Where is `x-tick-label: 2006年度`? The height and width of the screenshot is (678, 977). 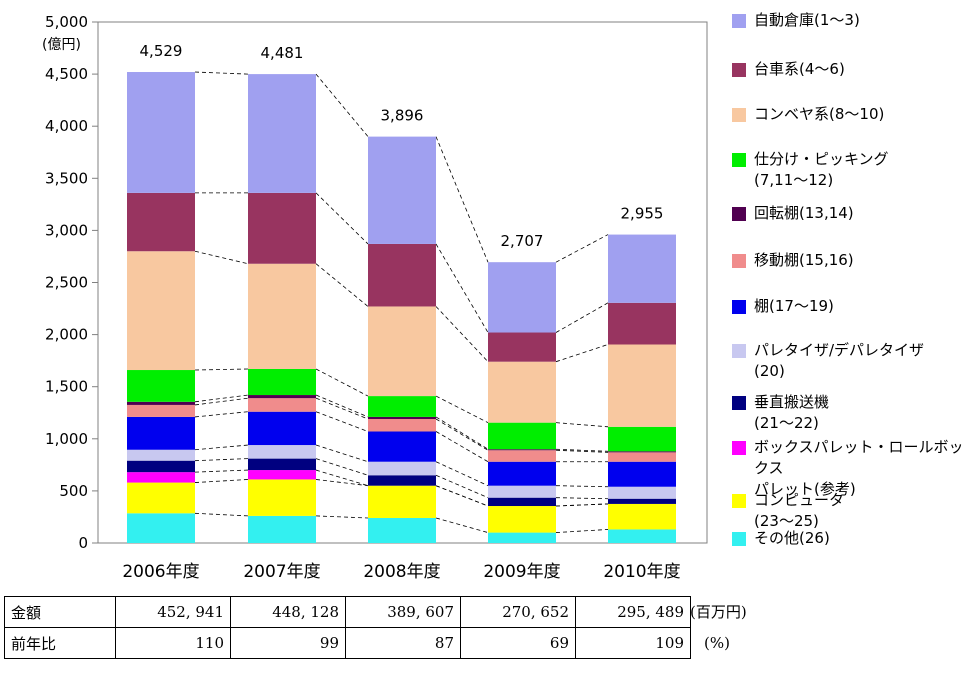
x-tick-label: 2006年度 is located at coordinates (160, 572).